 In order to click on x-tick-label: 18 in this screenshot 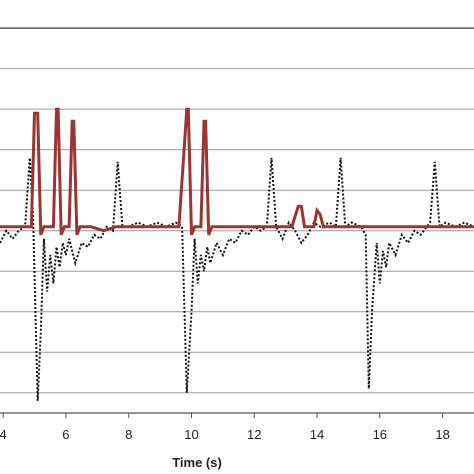, I will do `click(442, 434)`.